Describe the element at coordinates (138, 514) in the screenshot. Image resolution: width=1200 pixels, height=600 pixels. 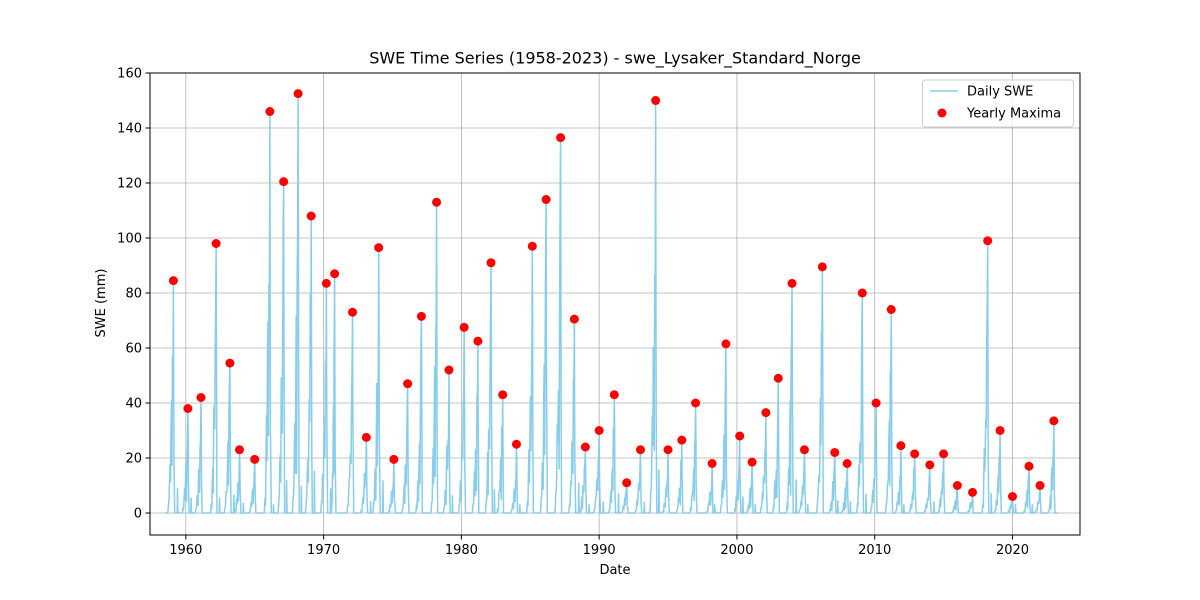
I see `y-tick-label: 0` at that location.